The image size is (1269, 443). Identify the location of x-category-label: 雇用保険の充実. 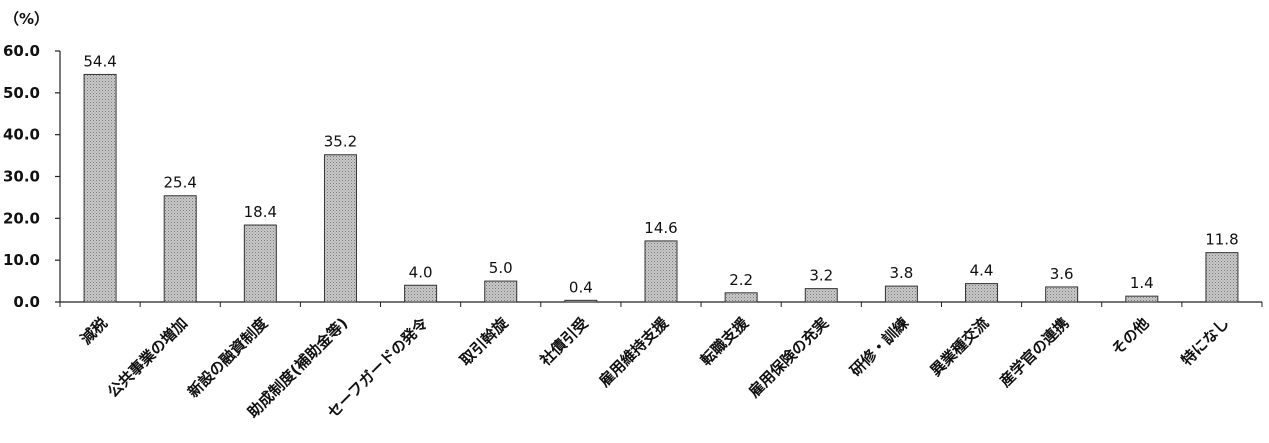
(788, 357).